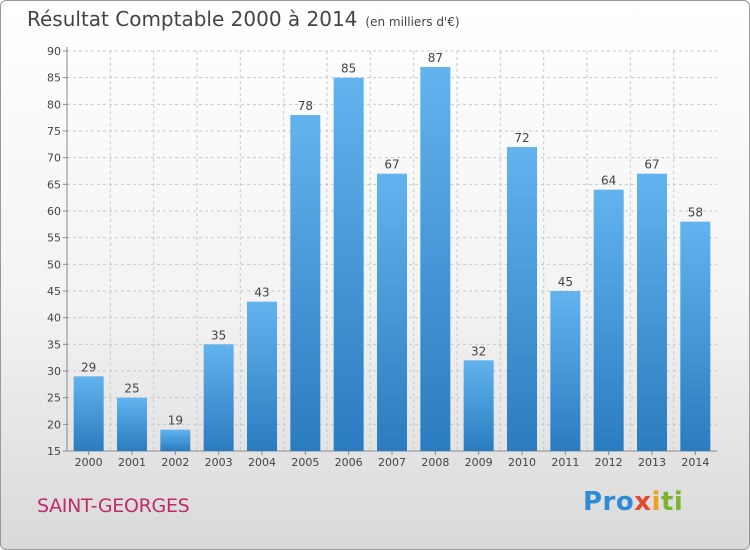 Image resolution: width=750 pixels, height=550 pixels. Describe the element at coordinates (633, 502) in the screenshot. I see `proxiti-logo: Proxiti` at that location.